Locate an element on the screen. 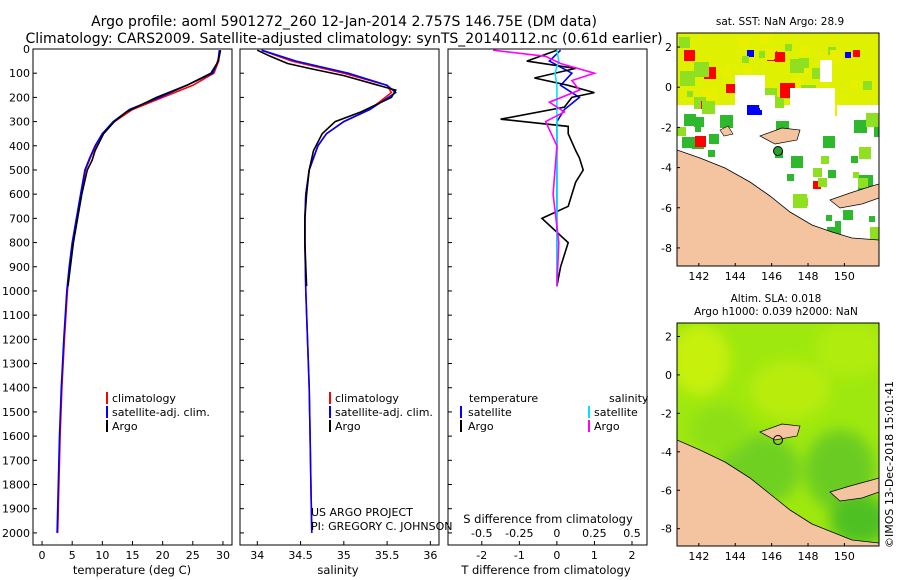 This screenshot has height=580, width=900. sla-lon-label: 150 is located at coordinates (844, 556).